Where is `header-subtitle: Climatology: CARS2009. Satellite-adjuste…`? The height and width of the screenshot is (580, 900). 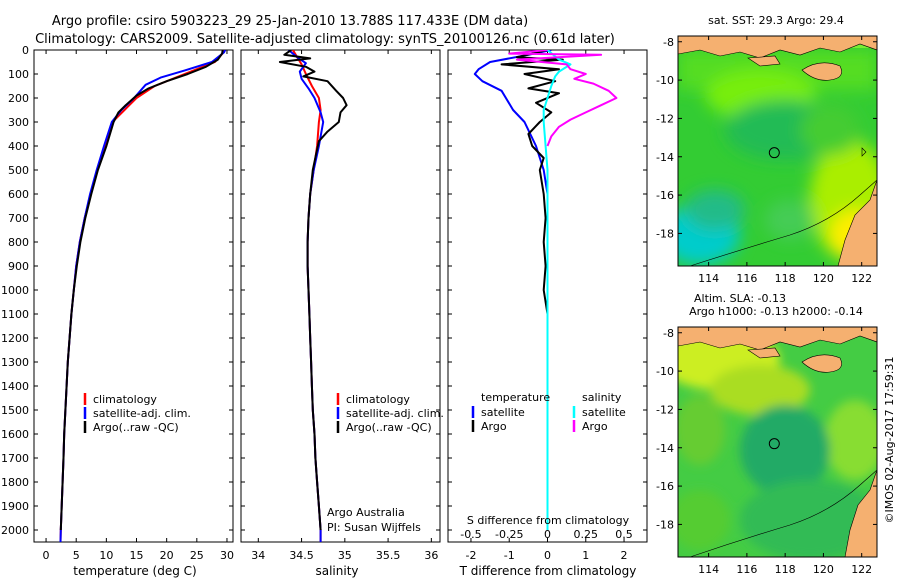 header-subtitle: Climatology: CARS2009. Satellite-adjuste… is located at coordinates (325, 39).